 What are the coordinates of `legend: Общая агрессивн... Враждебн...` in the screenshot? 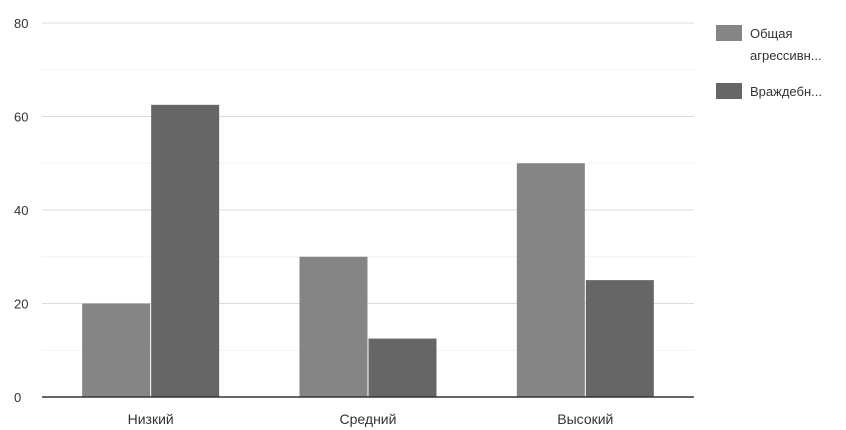 It's located at (769, 62).